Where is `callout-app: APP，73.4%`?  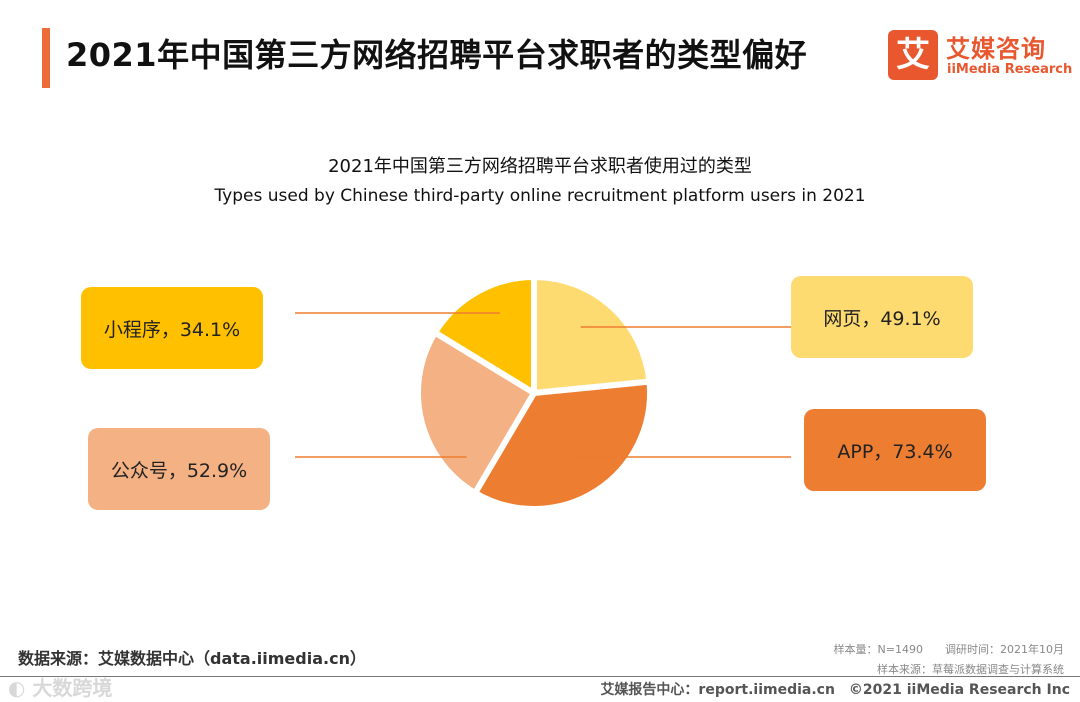
callout-app: APP，73.4% is located at coordinates (895, 450).